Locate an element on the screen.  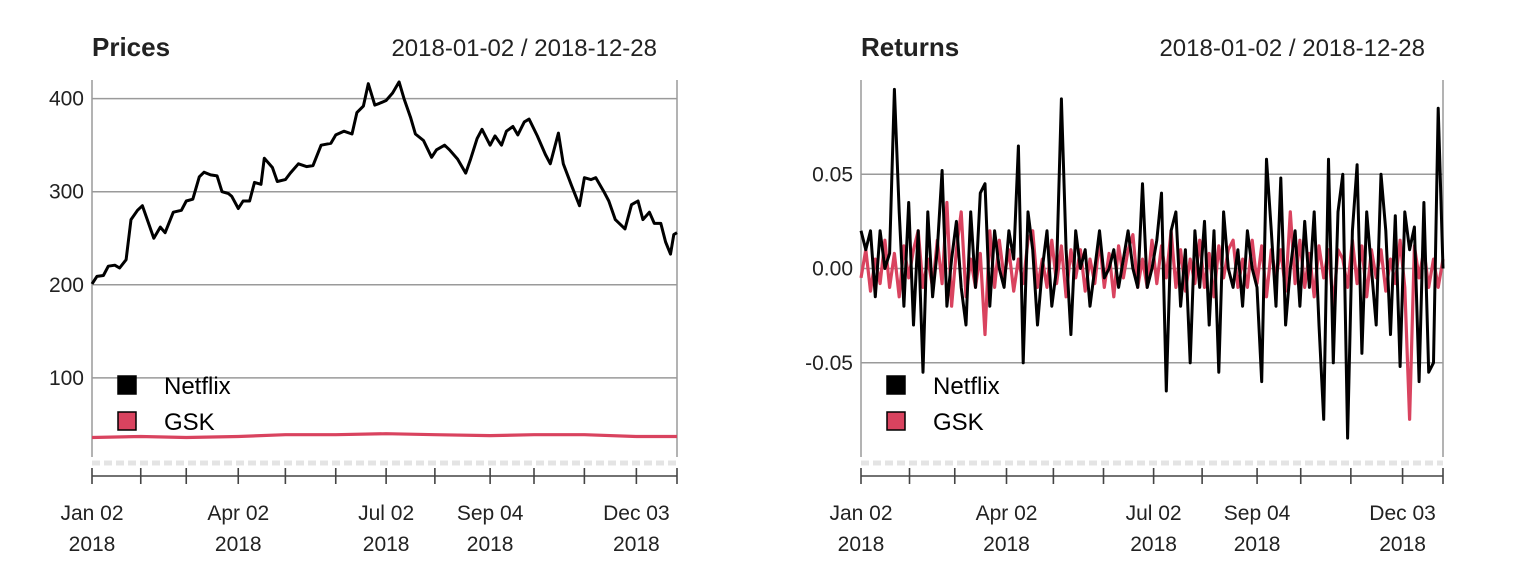
returns-x-tick-label: Dec 03 is located at coordinates (1402, 513).